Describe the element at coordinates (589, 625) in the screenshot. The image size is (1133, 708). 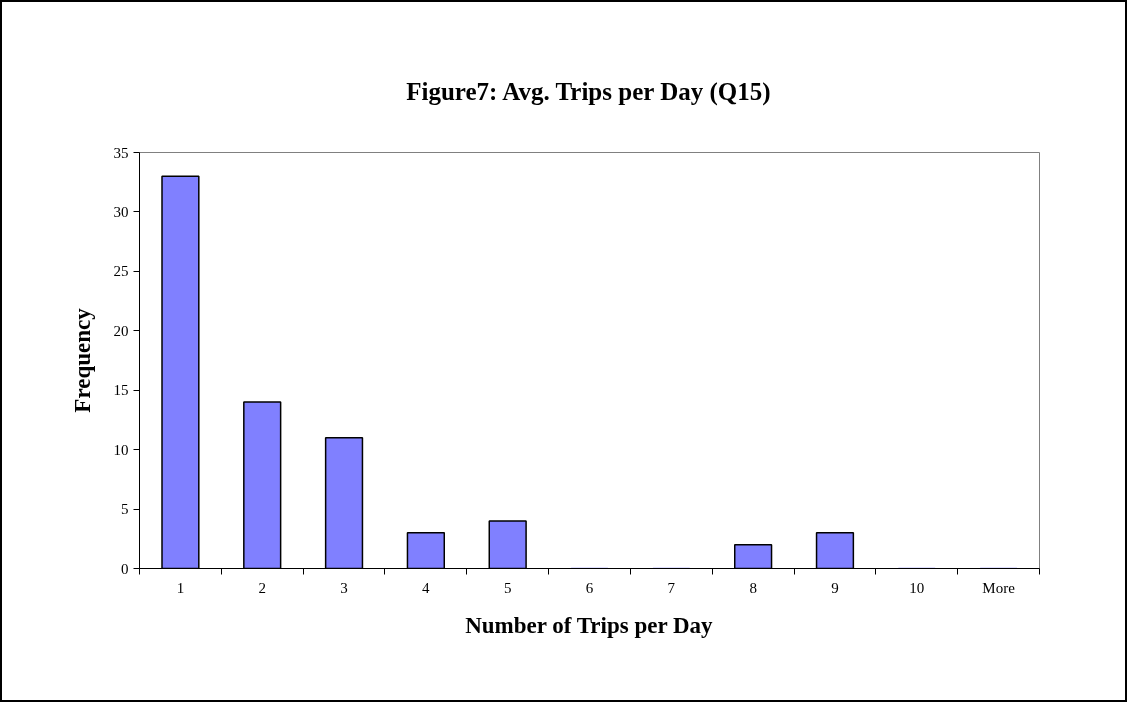
I see `x-axis-title: Number of Trips per Day` at that location.